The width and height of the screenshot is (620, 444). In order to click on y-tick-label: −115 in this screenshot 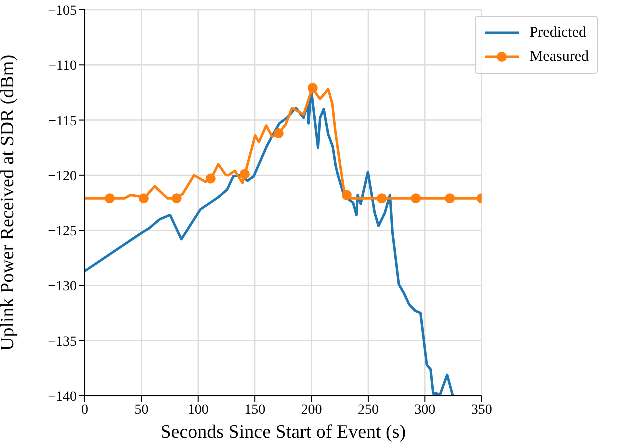, I will do `click(62, 122)`.